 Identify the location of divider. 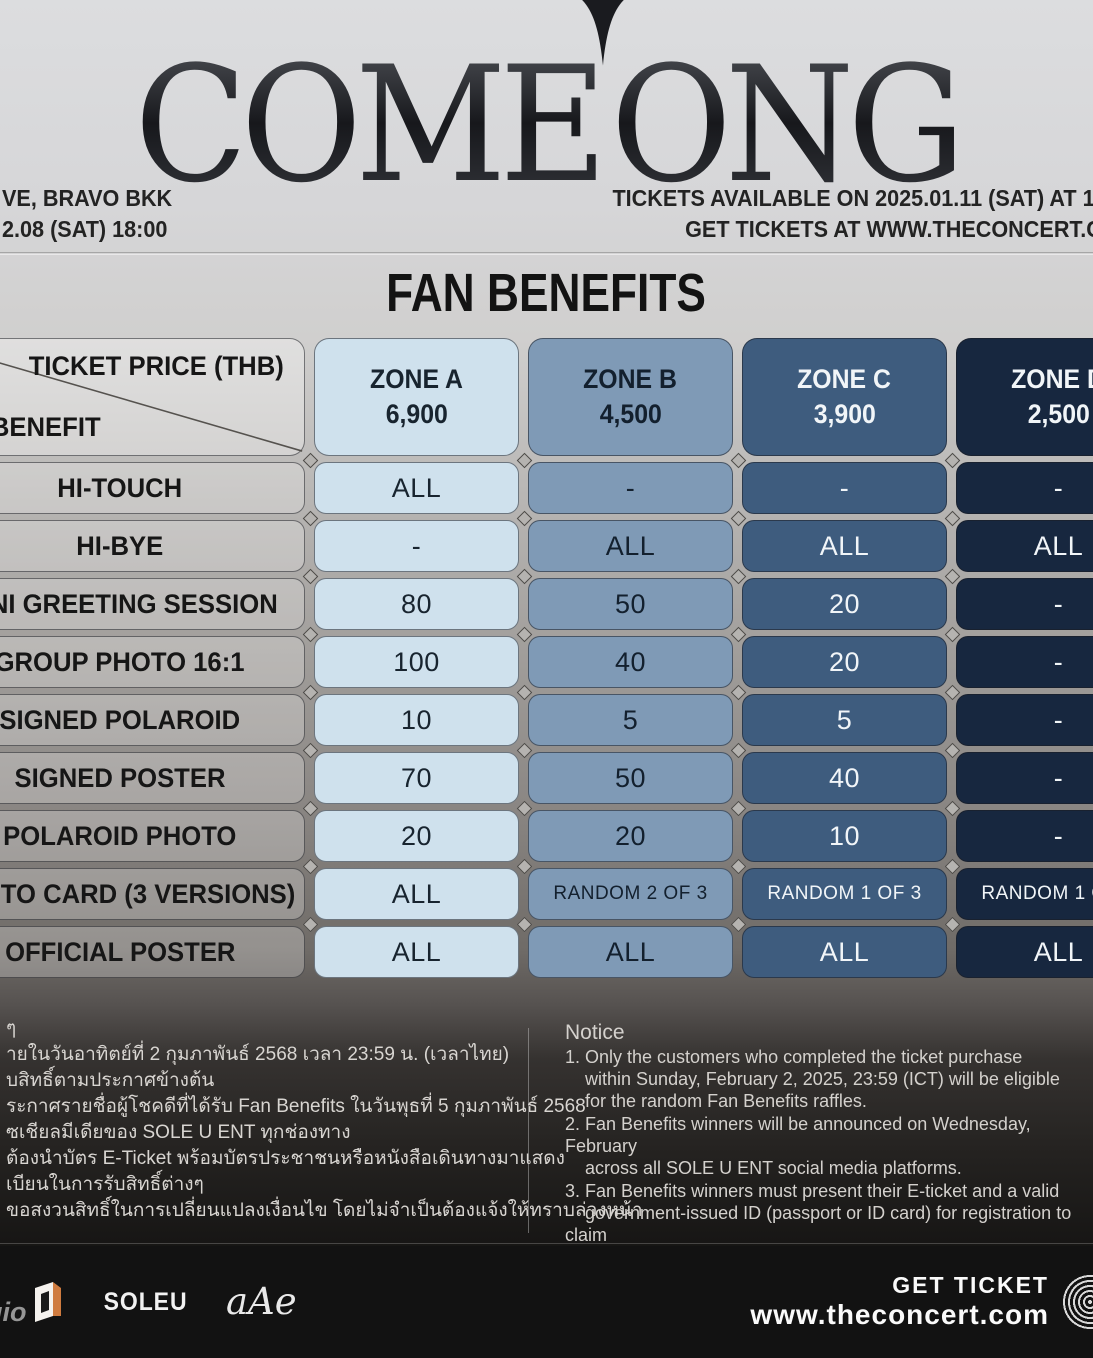
(546, 254).